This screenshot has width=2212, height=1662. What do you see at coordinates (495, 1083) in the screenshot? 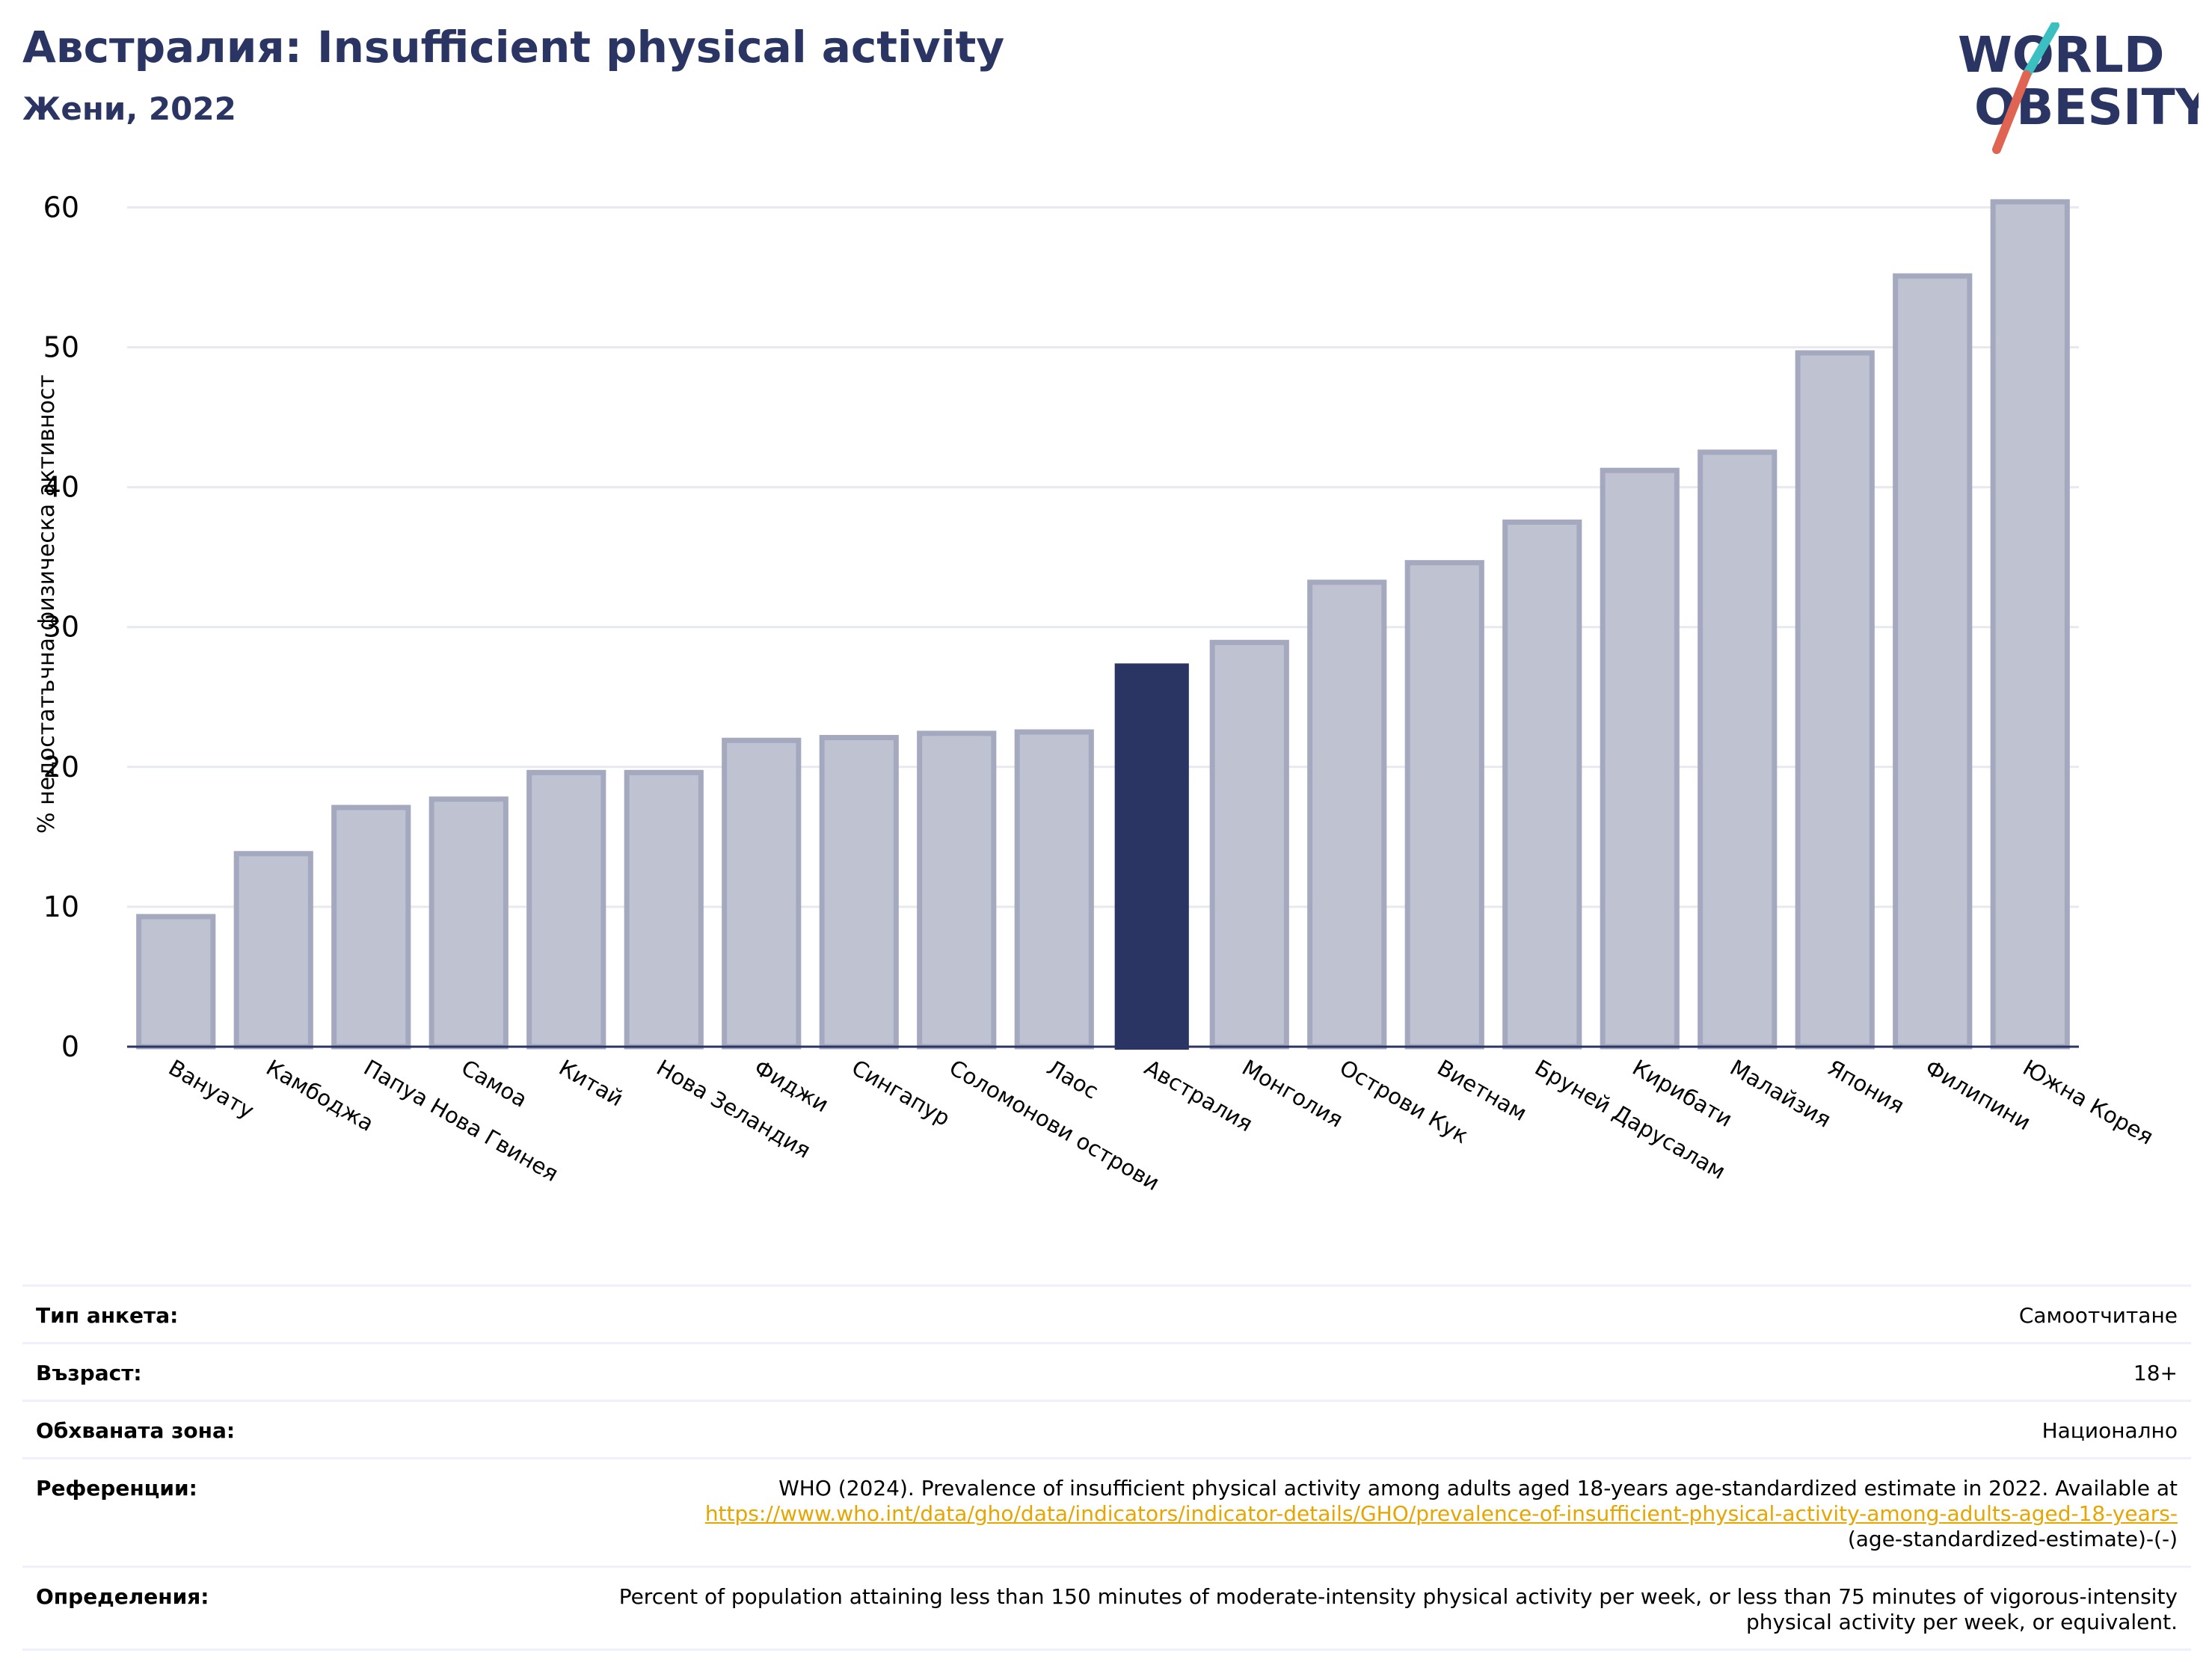
I see `x-tick-label: Самоа` at bounding box center [495, 1083].